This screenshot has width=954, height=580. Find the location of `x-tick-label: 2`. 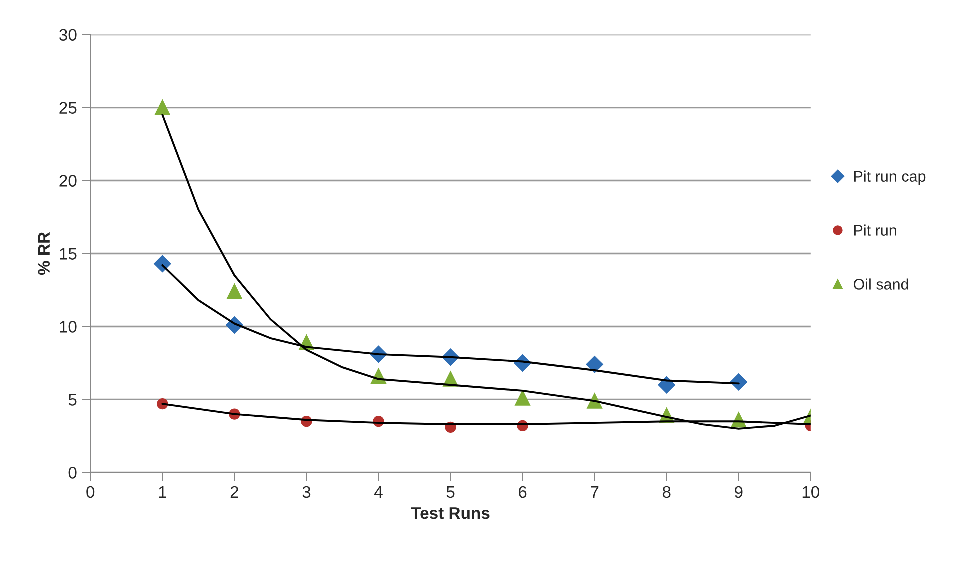

x-tick-label: 2 is located at coordinates (234, 492).